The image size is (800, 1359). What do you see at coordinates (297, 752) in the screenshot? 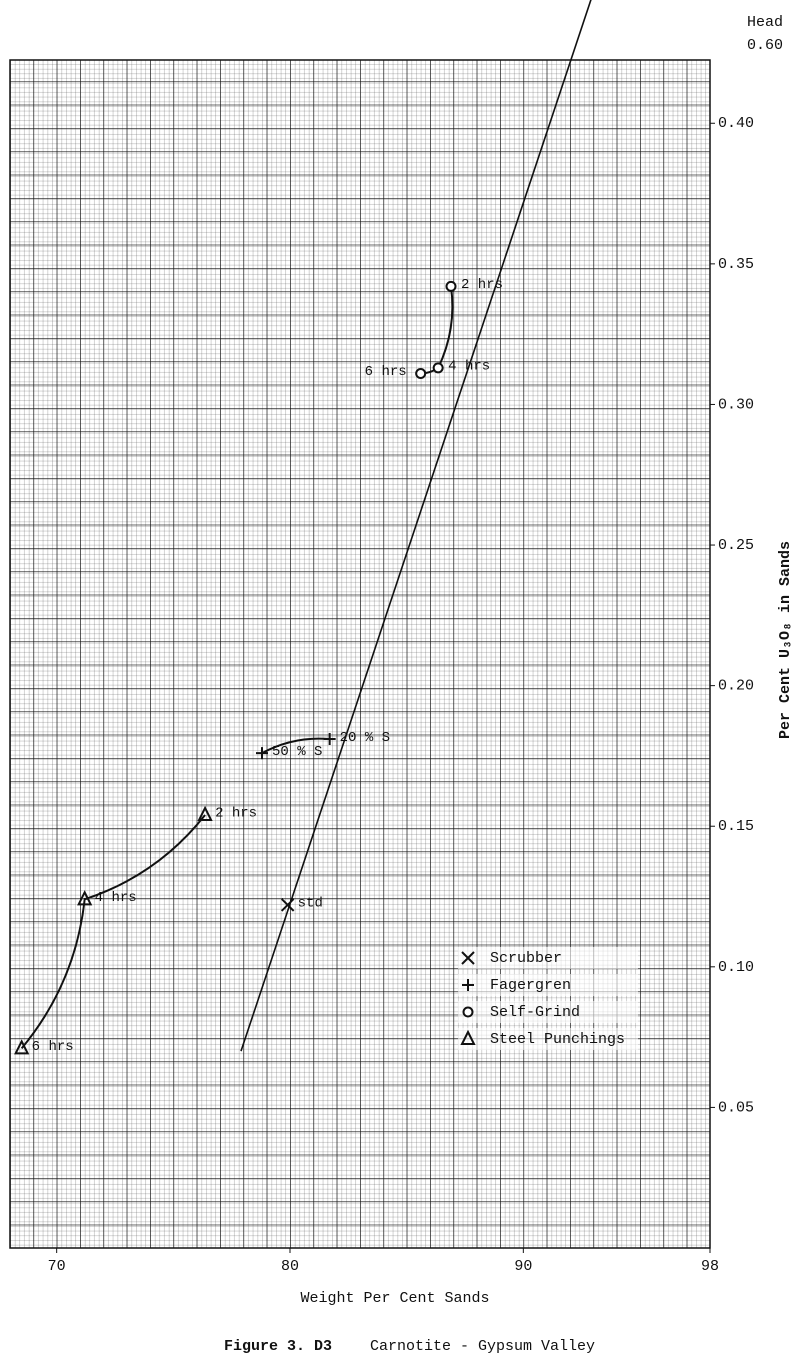
I see `point-label: 50 % S` at bounding box center [297, 752].